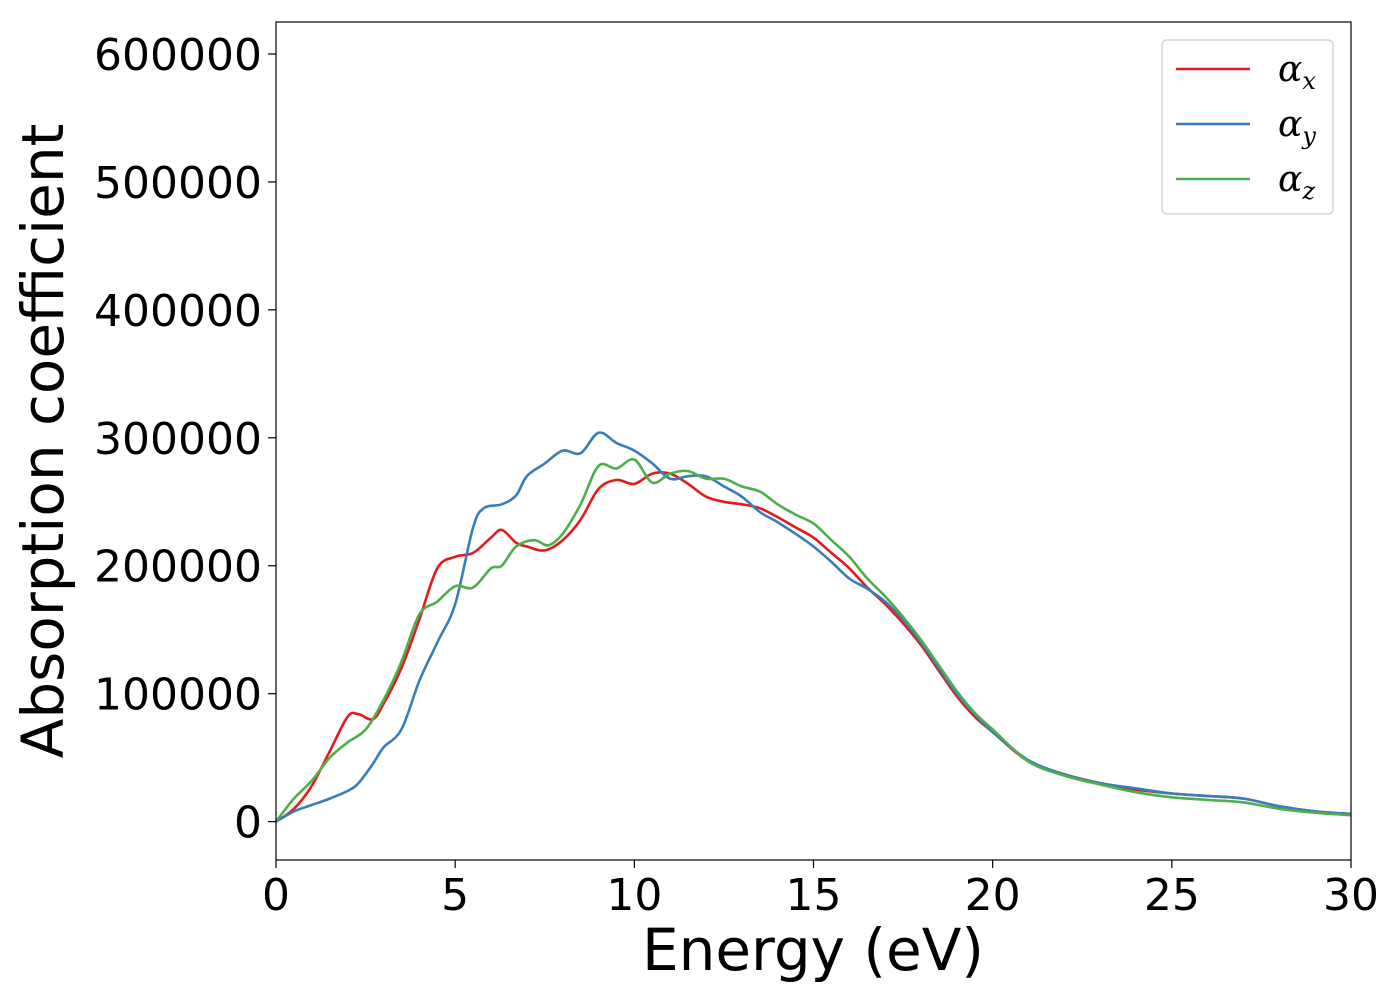 This screenshot has height=1000, width=1400. What do you see at coordinates (1351, 895) in the screenshot?
I see `x-tick-label: 30` at bounding box center [1351, 895].